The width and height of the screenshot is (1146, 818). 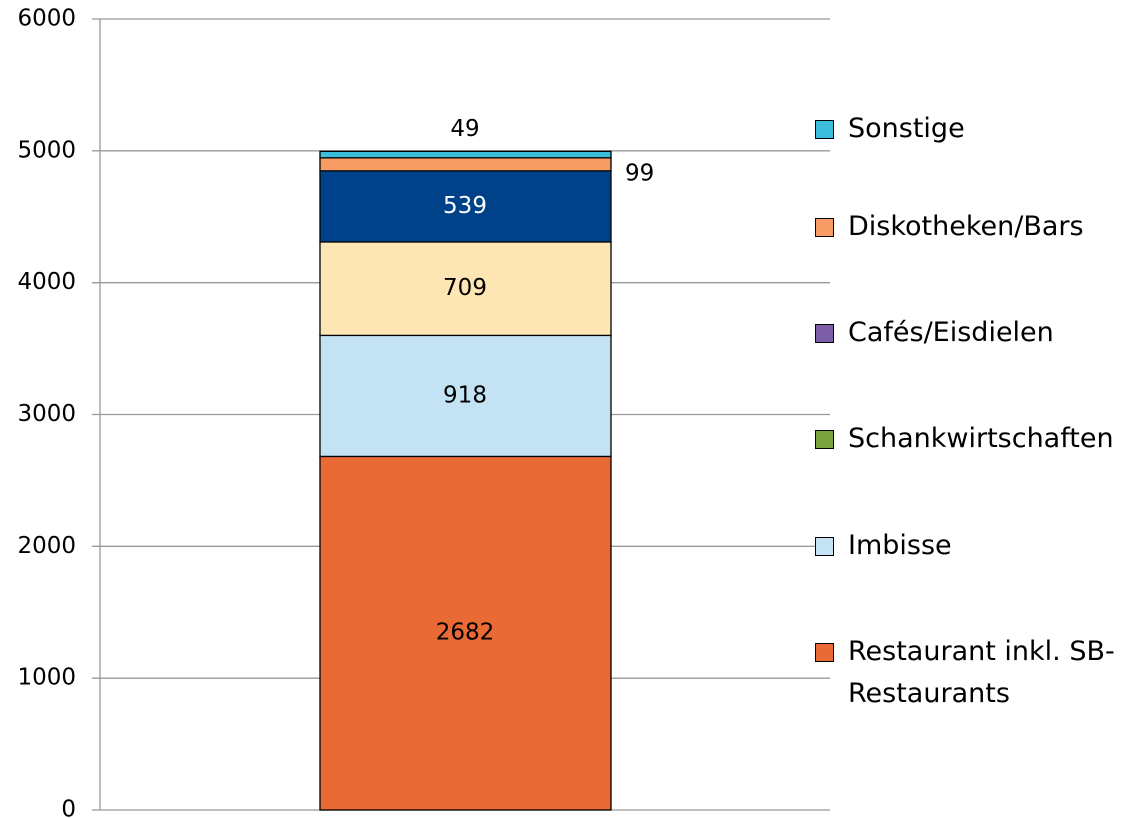 What do you see at coordinates (906, 128) in the screenshot?
I see `legend-label: Sonstige` at bounding box center [906, 128].